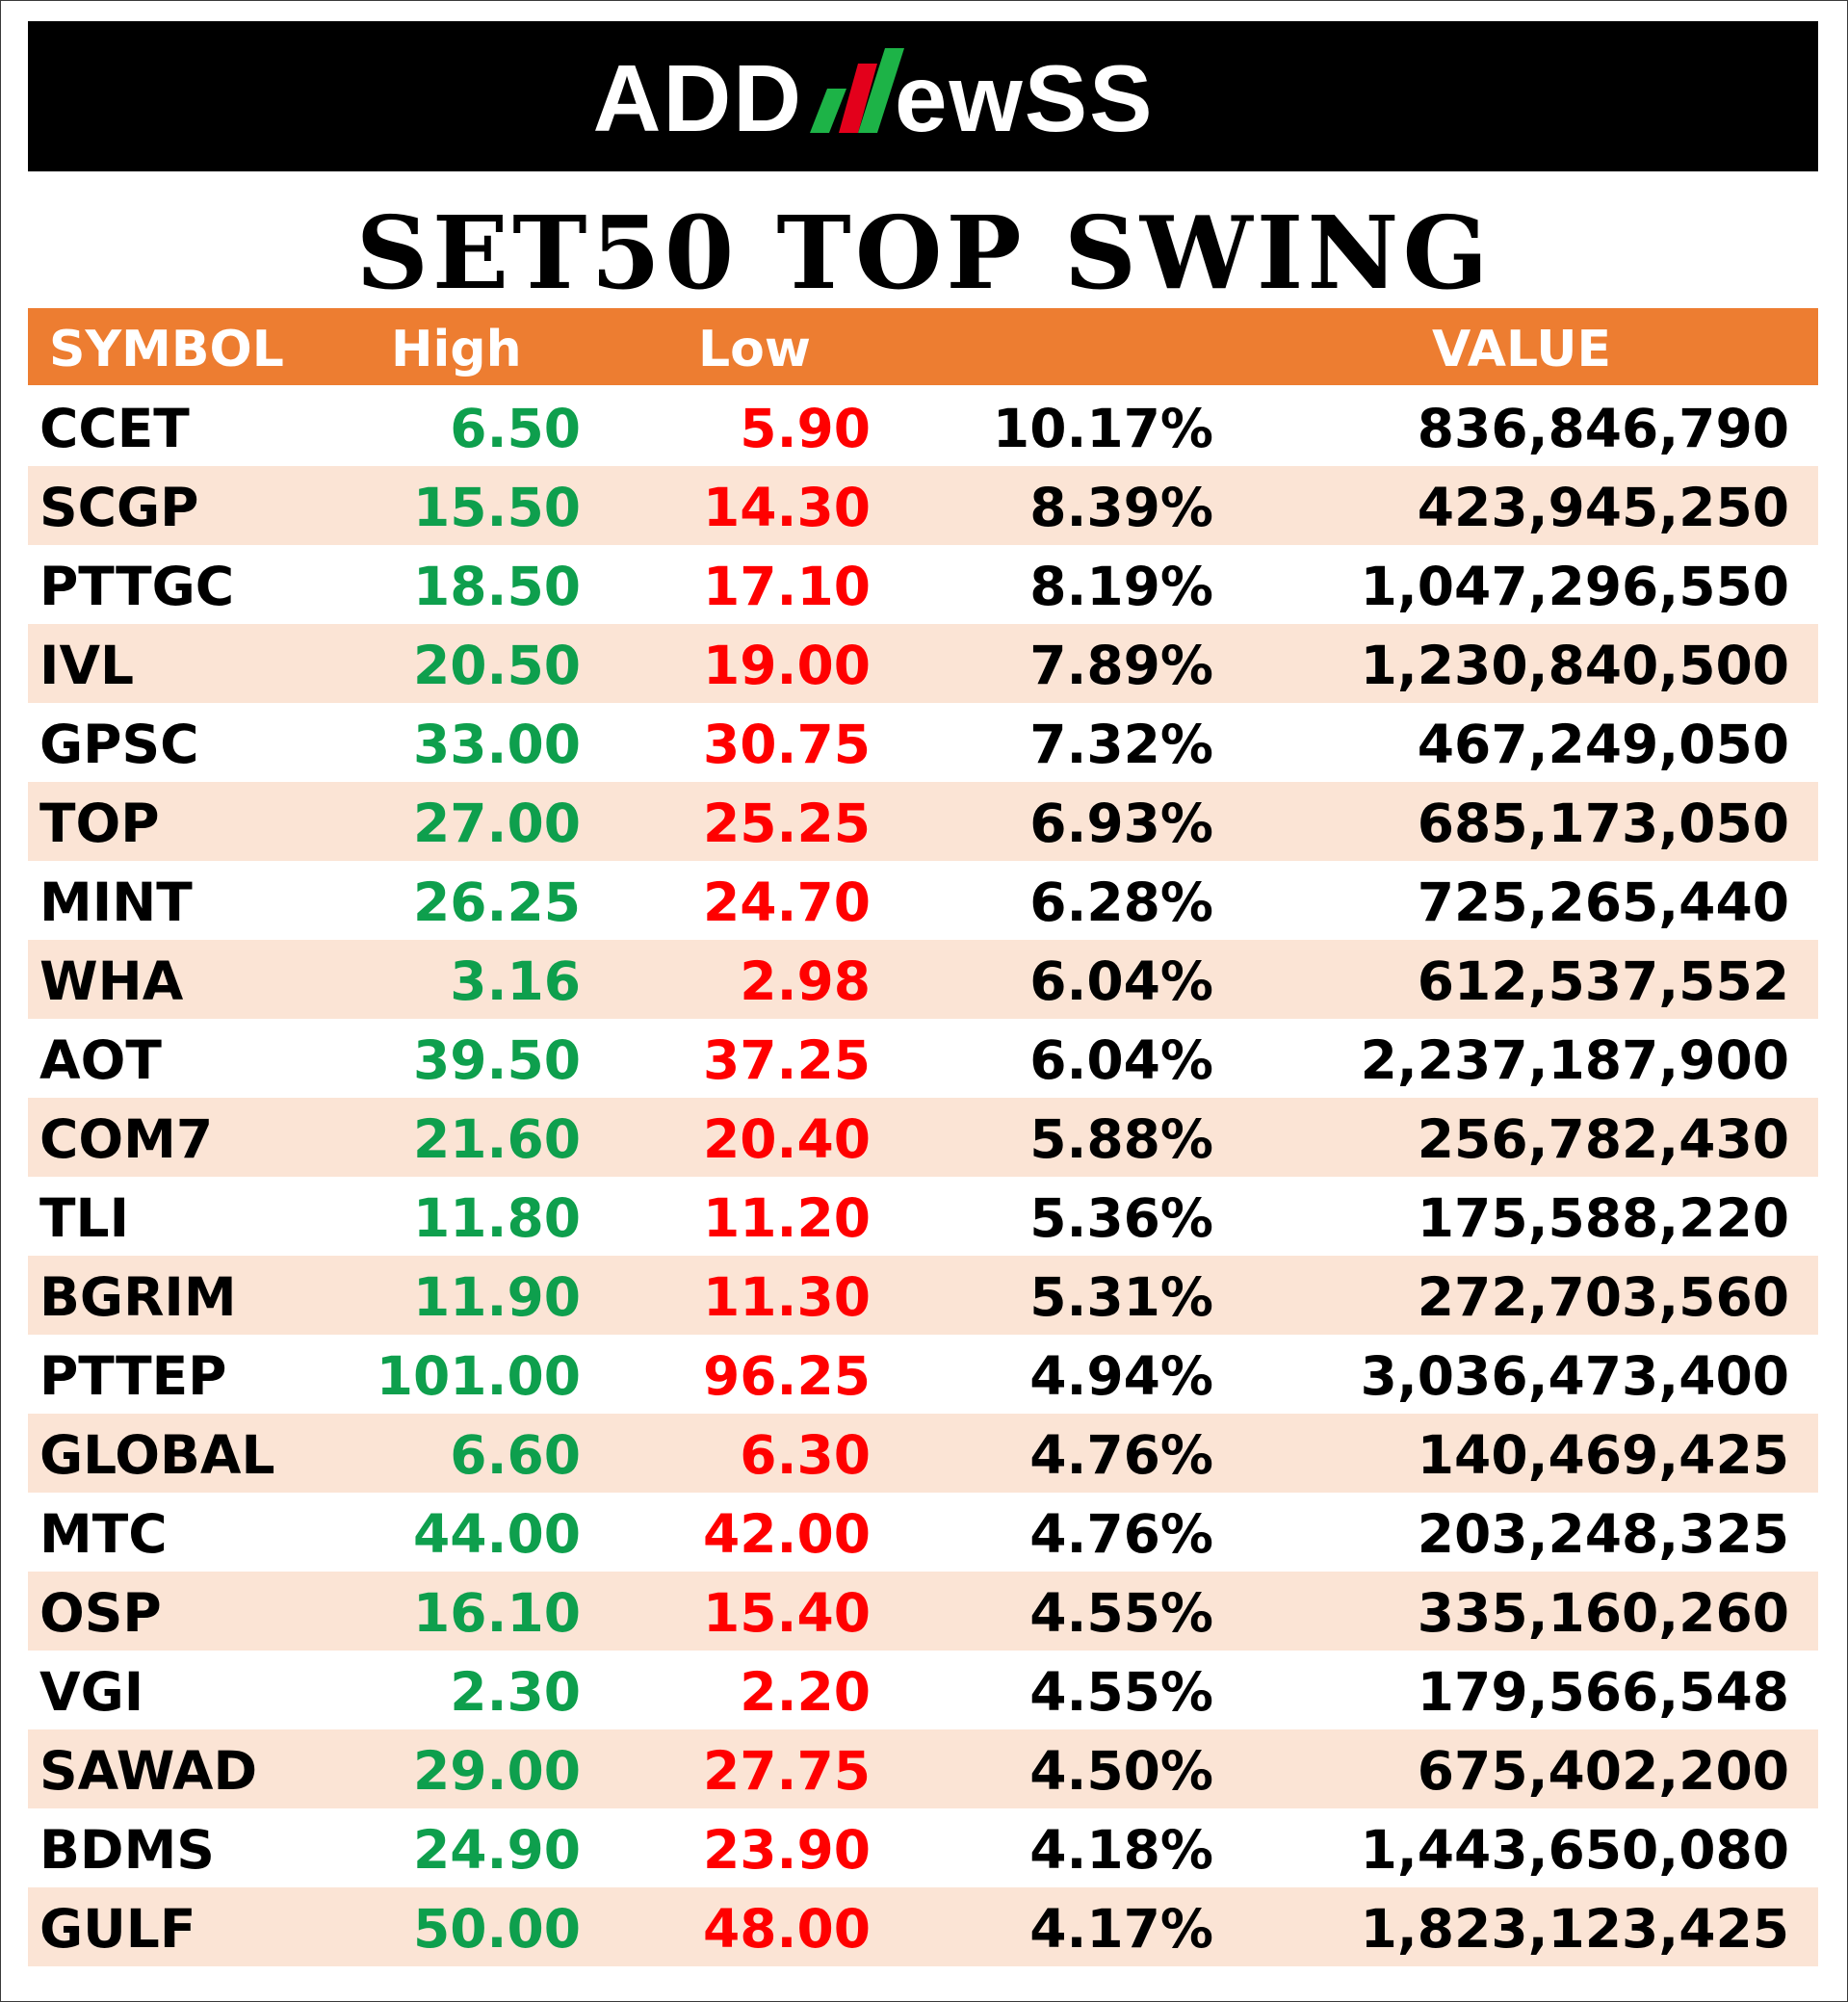 Image resolution: width=1848 pixels, height=2002 pixels. Describe the element at coordinates (516, 981) in the screenshot. I see `cell-high: 3.16` at that location.